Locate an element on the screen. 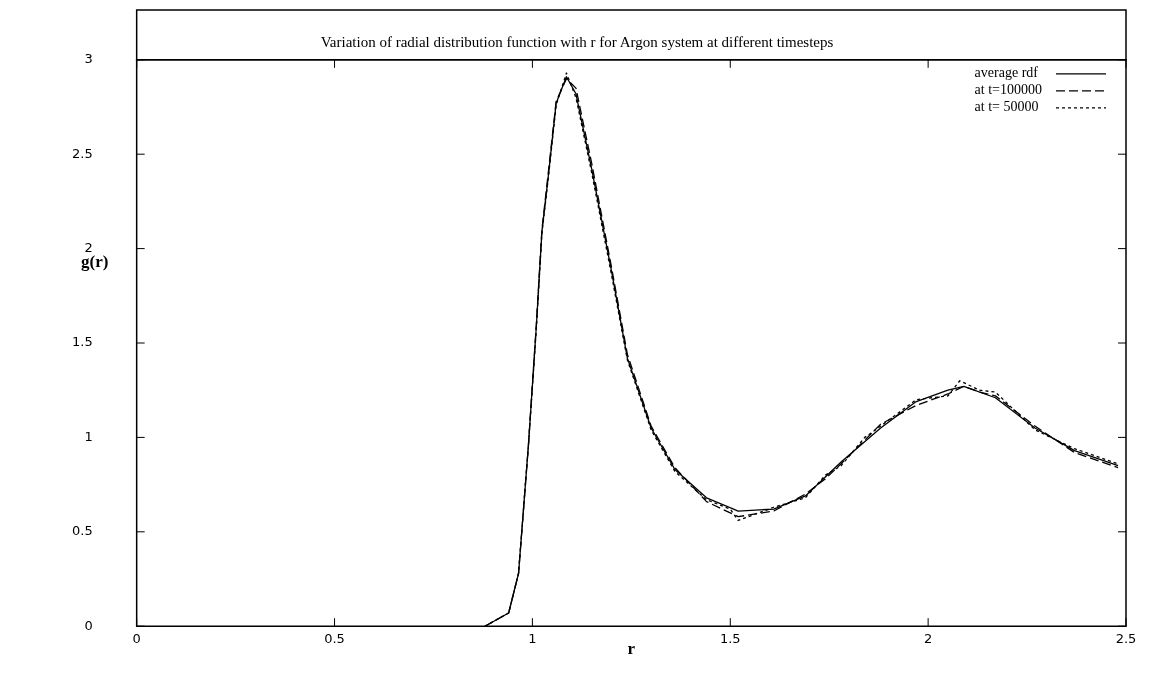 This screenshot has height=686, width=1154. legend-label: average rdf is located at coordinates (1006, 73).